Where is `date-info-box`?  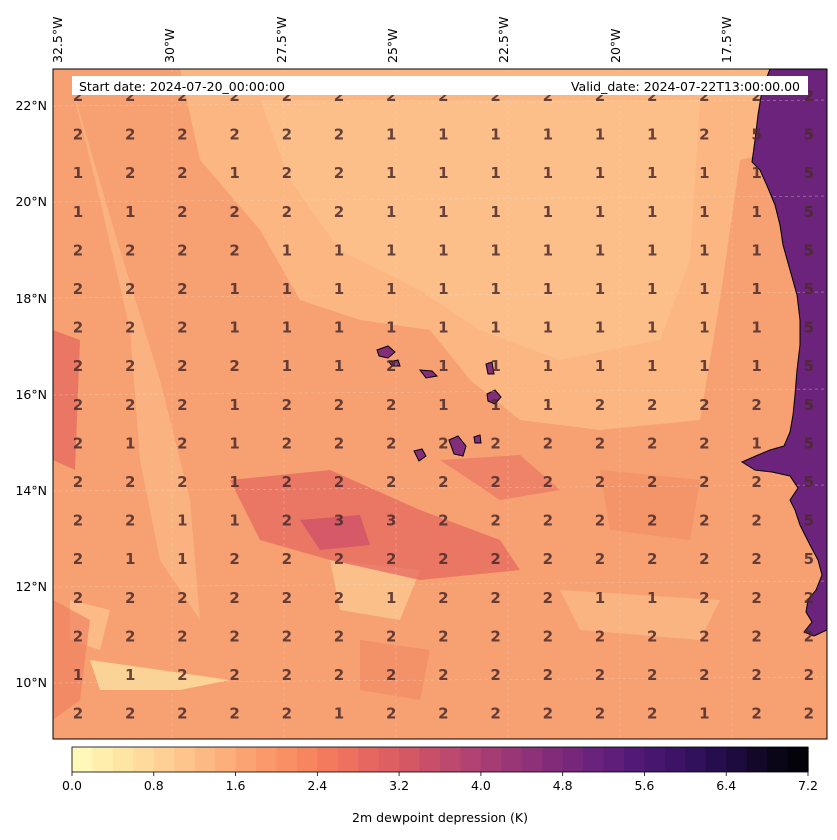 date-info-box is located at coordinates (440, 85).